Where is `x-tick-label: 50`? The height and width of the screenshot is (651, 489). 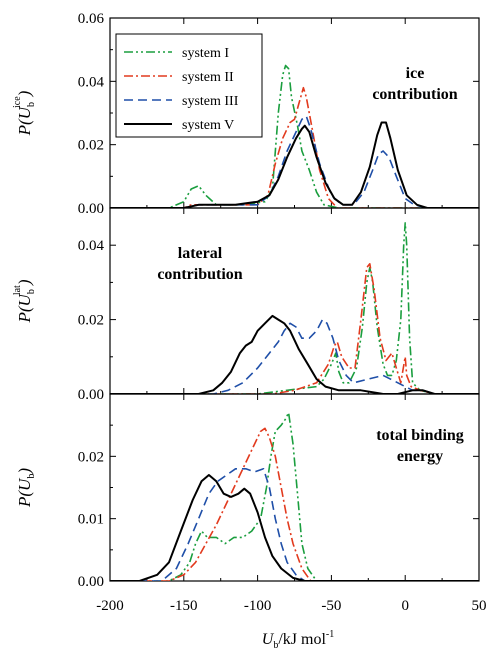
x-tick-label: 50 is located at coordinates (479, 606).